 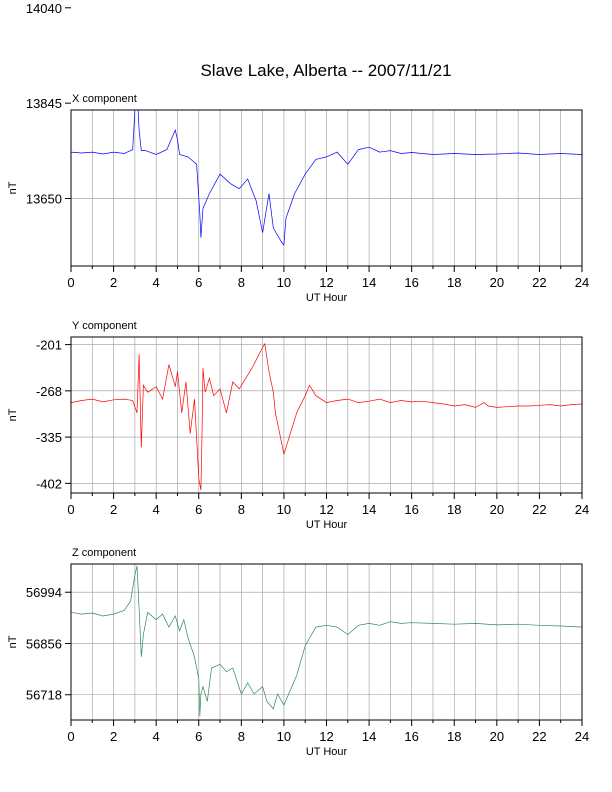 What do you see at coordinates (104, 553) in the screenshot?
I see `panel-title: Z component` at bounding box center [104, 553].